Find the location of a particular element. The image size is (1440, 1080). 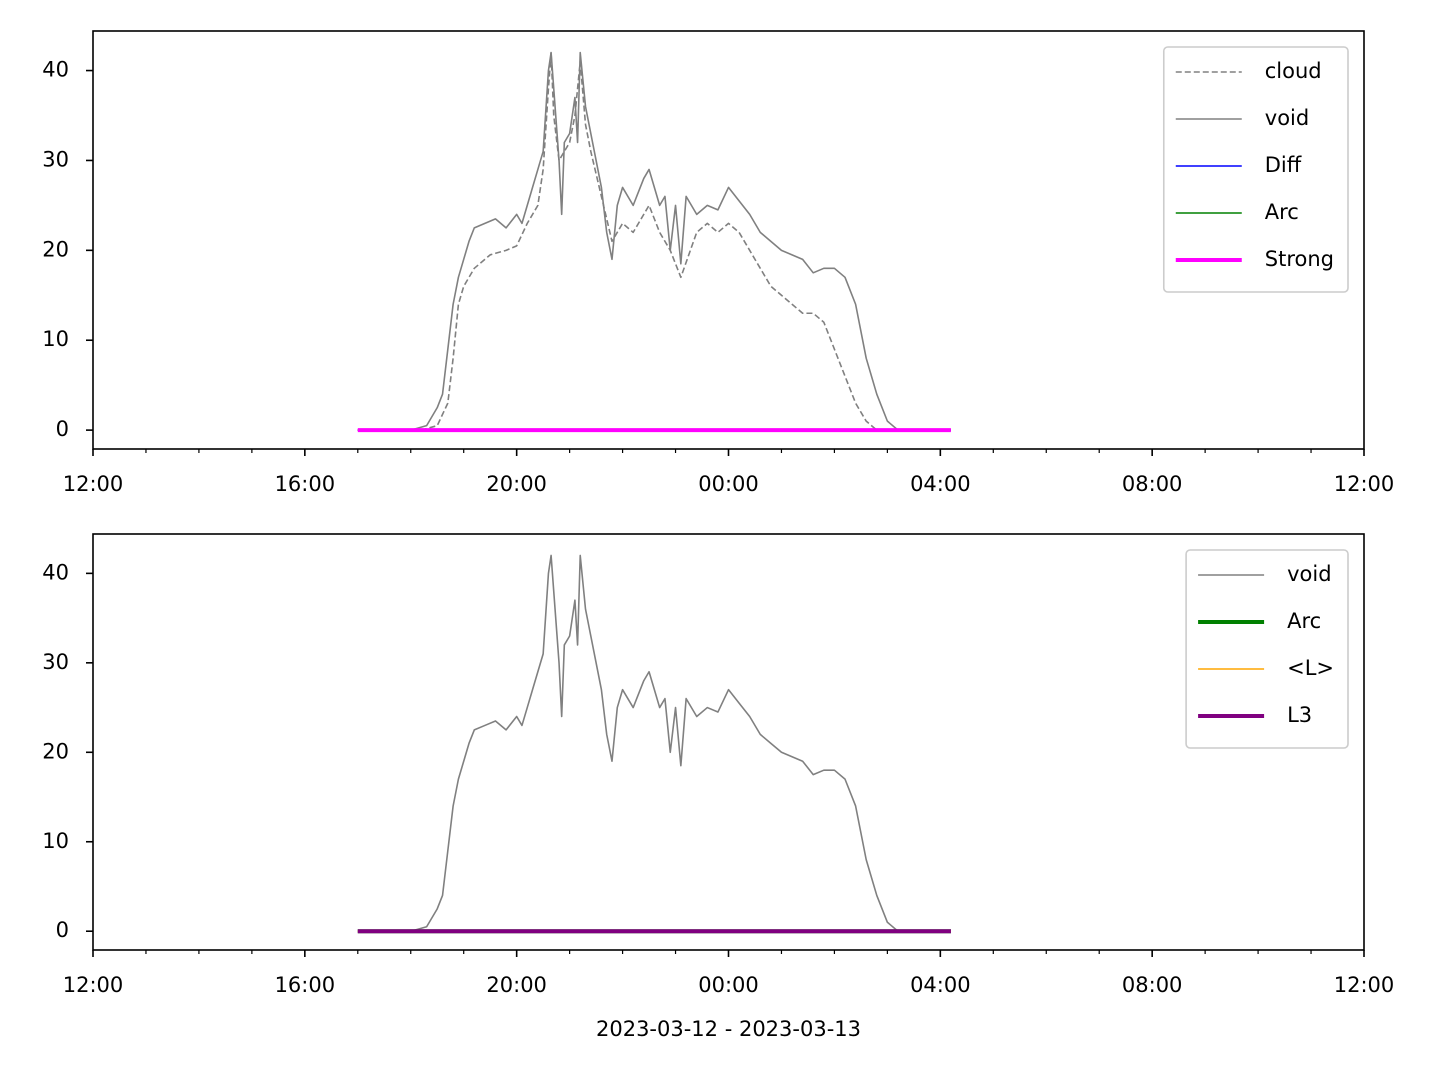

legend: void Arc <L> L3 is located at coordinates (1267, 649).